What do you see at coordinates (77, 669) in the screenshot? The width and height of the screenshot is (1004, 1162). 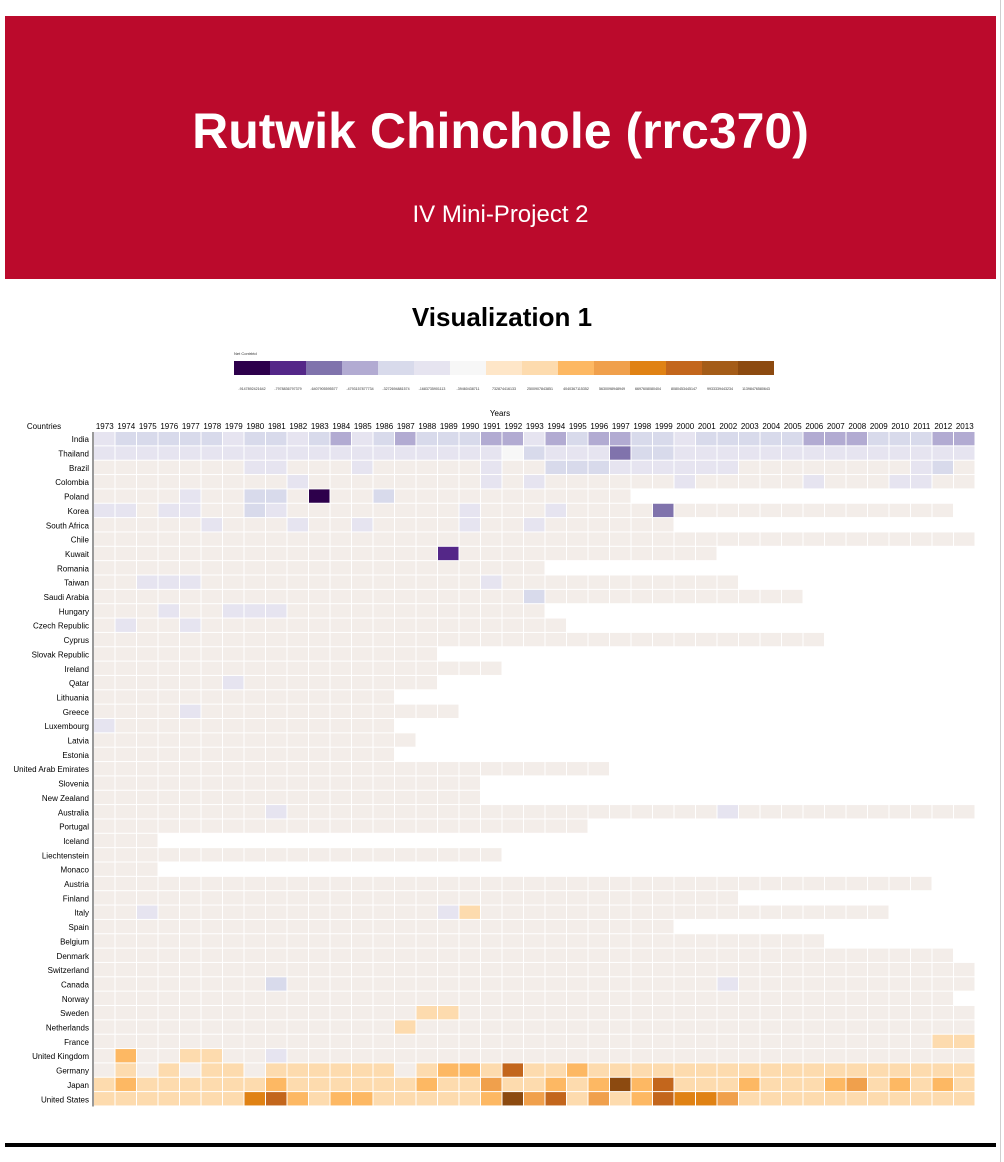 I see `country-tick-label: Ireland` at bounding box center [77, 669].